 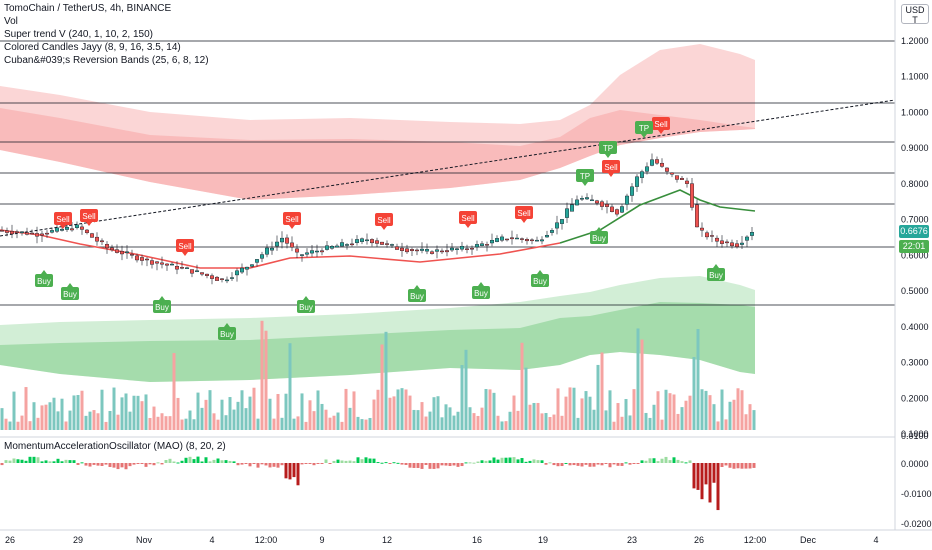 What do you see at coordinates (88, 8) in the screenshot?
I see `symbol-title: TomoChain / TetherUS, 4h, BINANCE` at bounding box center [88, 8].